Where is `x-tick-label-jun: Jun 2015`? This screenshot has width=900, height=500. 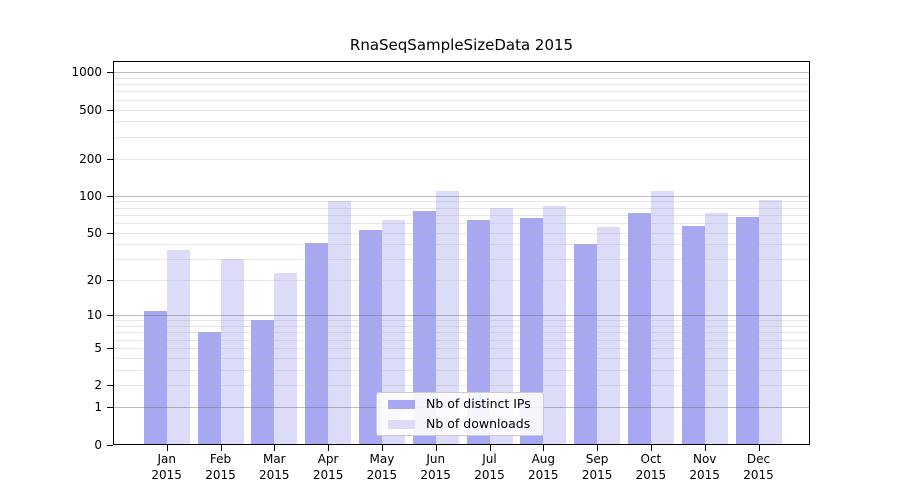
x-tick-label-jun: Jun 2015 is located at coordinates (436, 467).